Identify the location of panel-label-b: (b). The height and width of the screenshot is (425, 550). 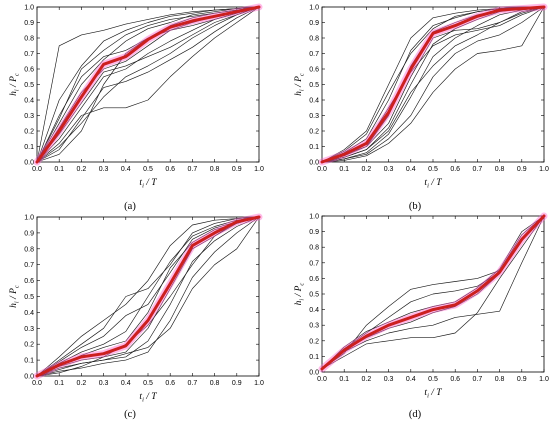
(415, 206).